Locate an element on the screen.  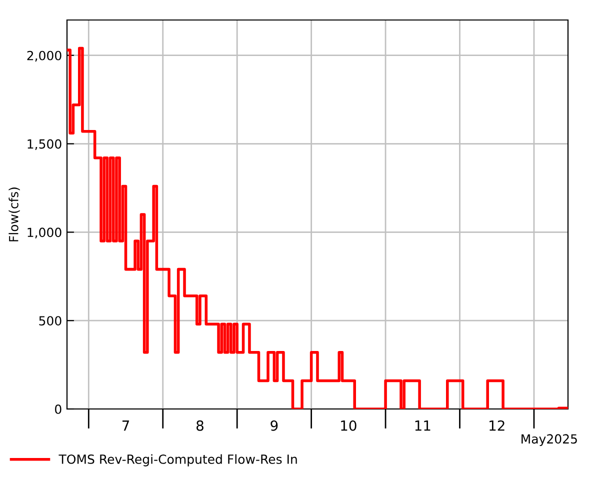
x-tick-label: 7 is located at coordinates (125, 425).